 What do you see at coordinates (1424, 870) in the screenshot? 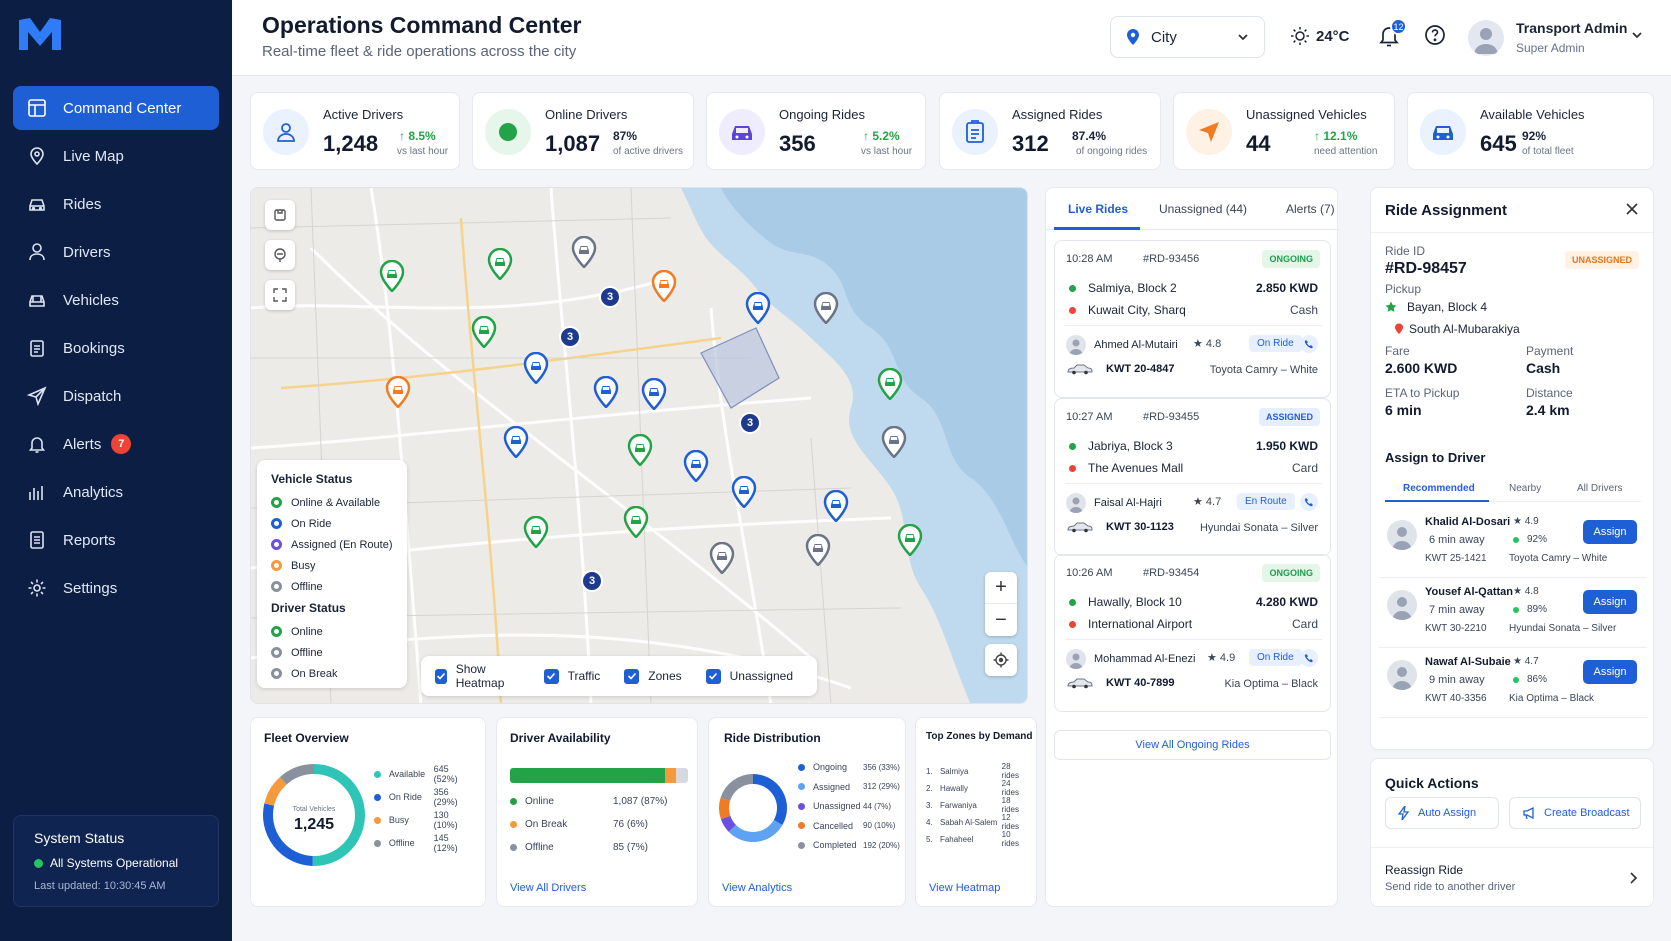
I see `reassign-ride-title: Reassign Ride` at bounding box center [1424, 870].